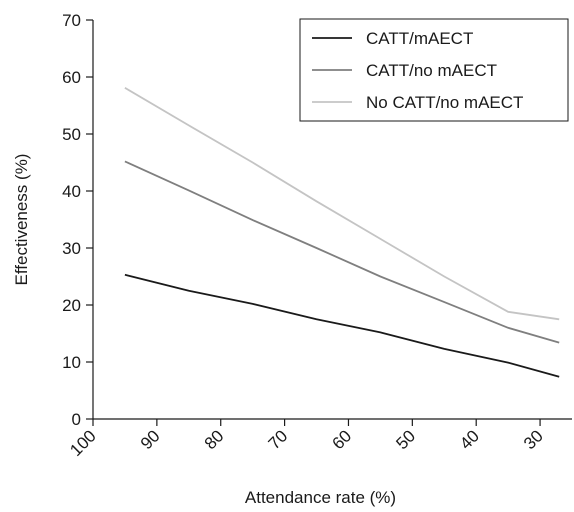 This screenshot has height=512, width=574. I want to click on x-axis-title: Attendance rate (%), so click(320, 497).